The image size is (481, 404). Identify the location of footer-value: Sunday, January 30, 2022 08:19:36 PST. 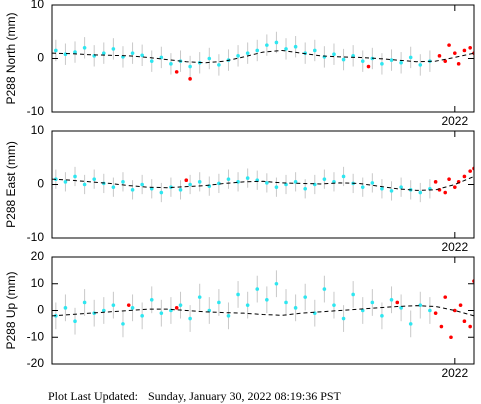
(245, 396).